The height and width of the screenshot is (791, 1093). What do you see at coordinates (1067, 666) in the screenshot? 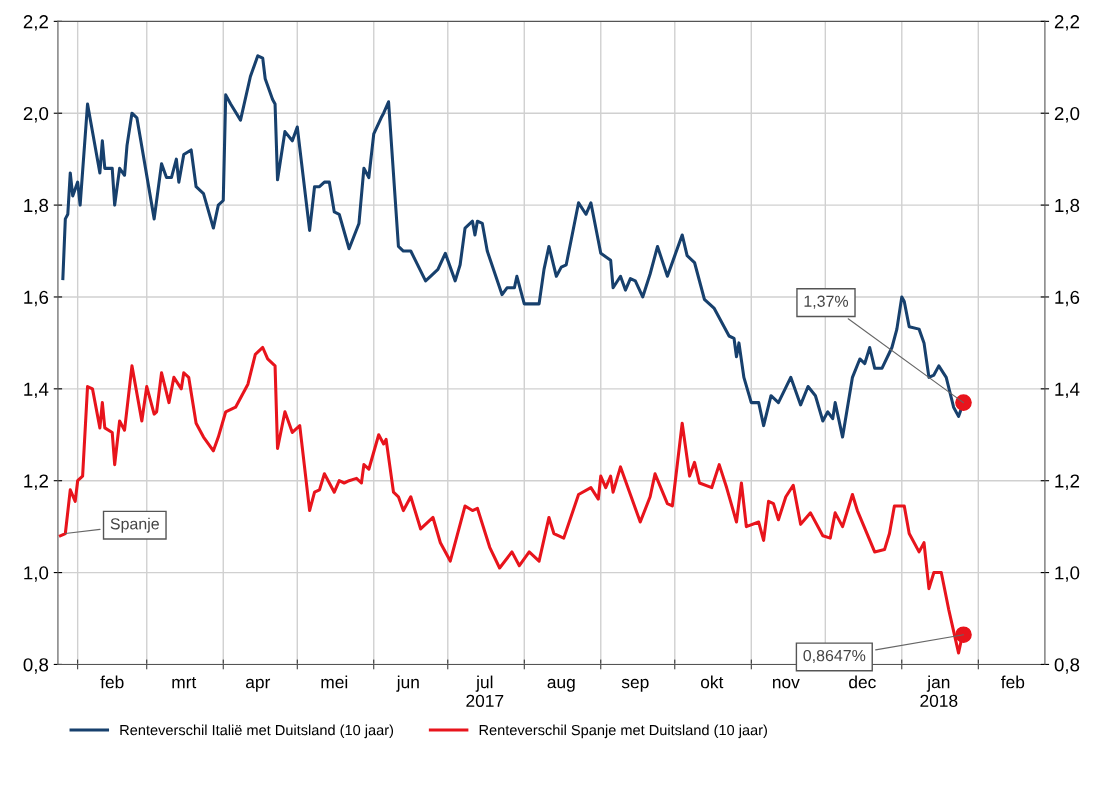
I see `y2-tick-label: 0,8` at bounding box center [1067, 666].